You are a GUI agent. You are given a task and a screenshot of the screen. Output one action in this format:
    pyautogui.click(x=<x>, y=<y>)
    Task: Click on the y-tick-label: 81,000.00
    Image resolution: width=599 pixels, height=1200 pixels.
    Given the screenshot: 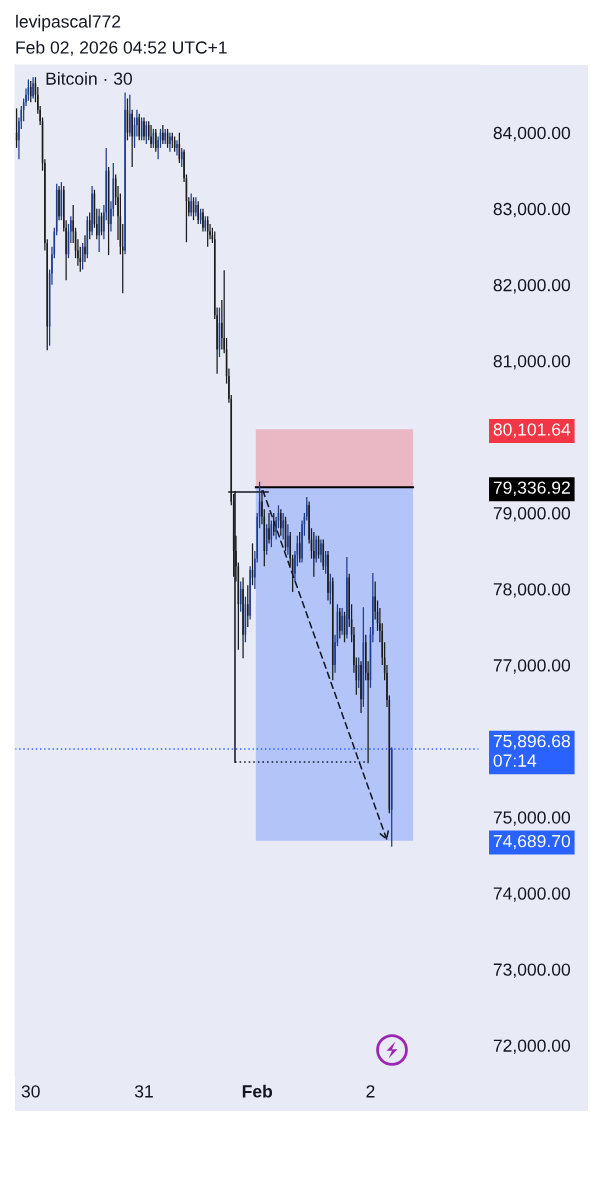 What is the action you would take?
    pyautogui.click(x=532, y=362)
    